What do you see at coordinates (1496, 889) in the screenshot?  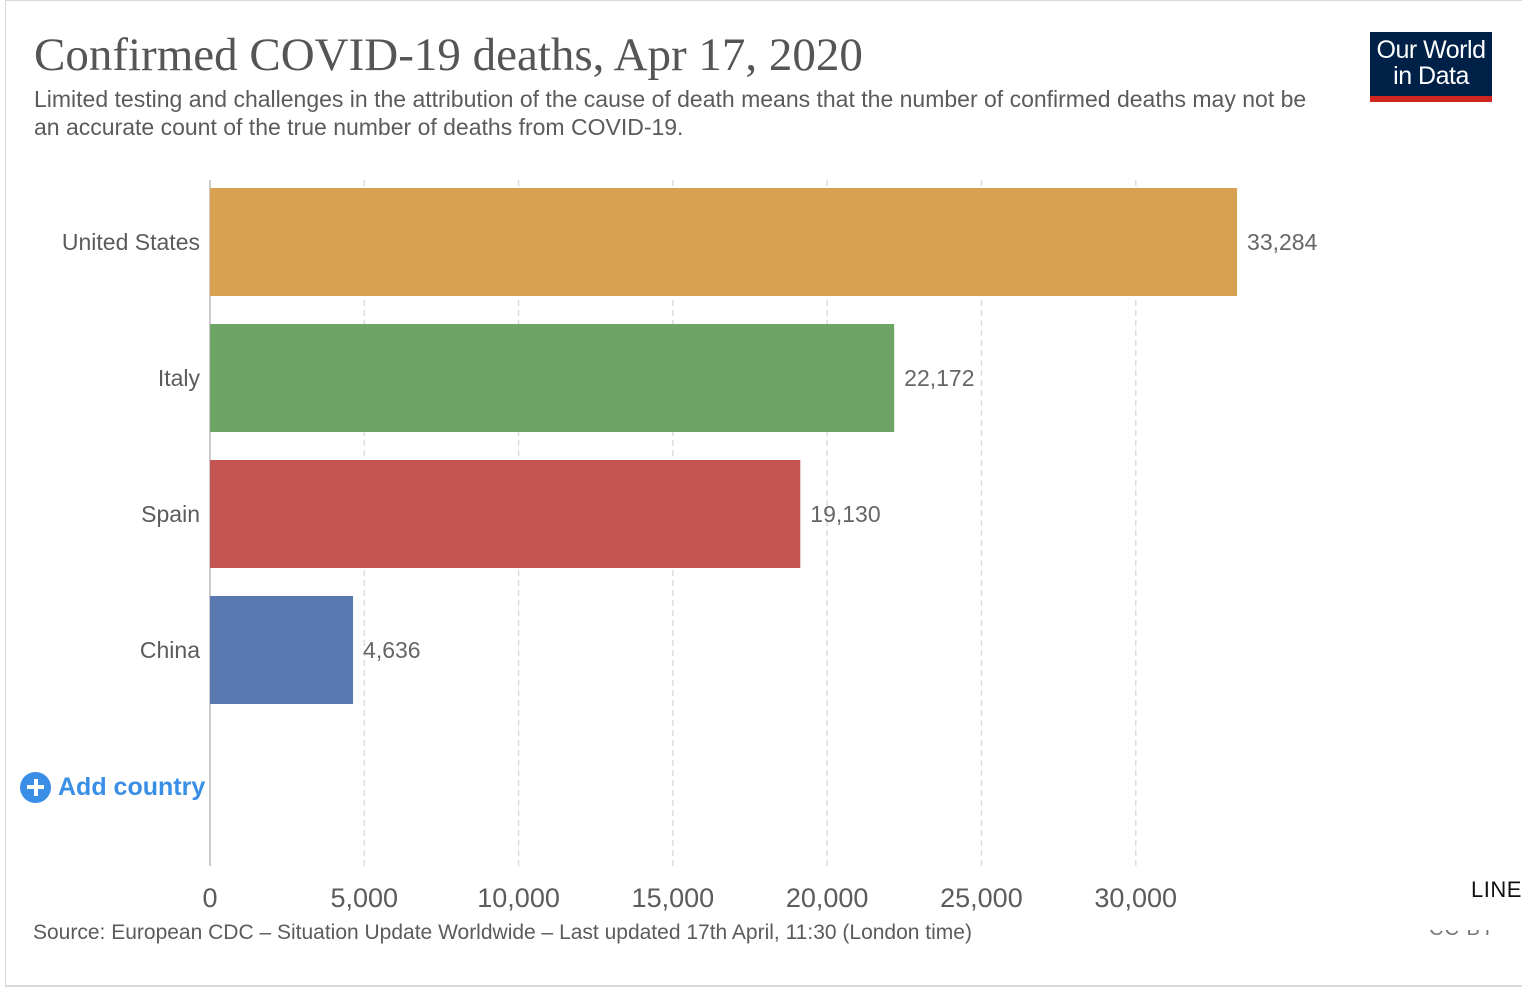 I see `line-chart-tab: LINE` at bounding box center [1496, 889].